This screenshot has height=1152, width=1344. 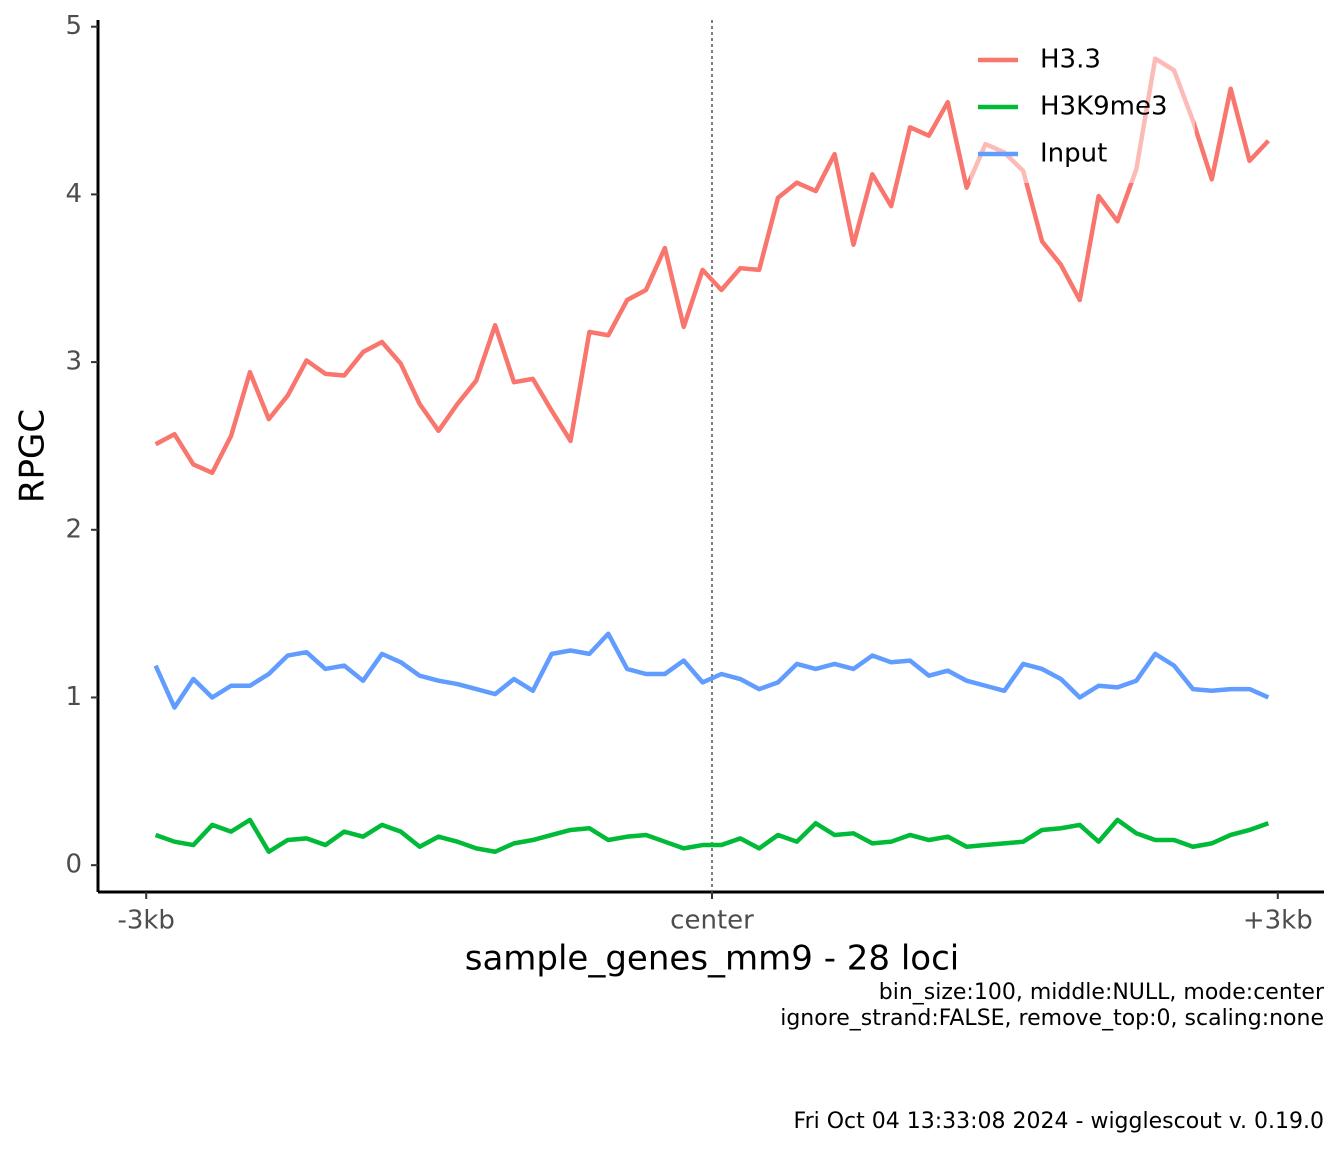 What do you see at coordinates (73, 865) in the screenshot?
I see `y-tick-label: 0` at bounding box center [73, 865].